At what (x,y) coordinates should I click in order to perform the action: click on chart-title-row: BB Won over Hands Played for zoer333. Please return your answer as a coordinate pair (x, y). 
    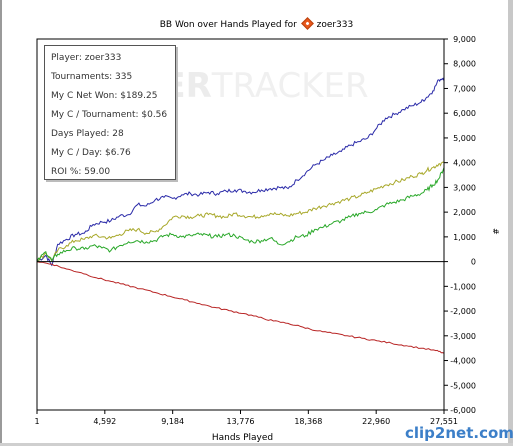
    Looking at the image, I should click on (256, 23).